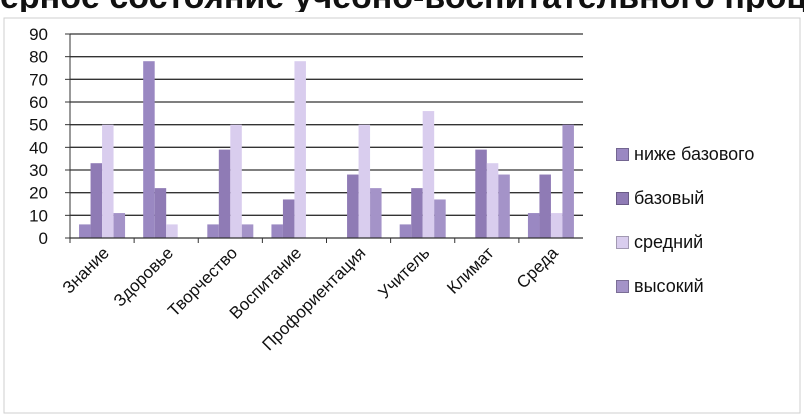 This screenshot has width=804, height=415. I want to click on legend: ниже базового базовый средний высокий, so click(709, 220).